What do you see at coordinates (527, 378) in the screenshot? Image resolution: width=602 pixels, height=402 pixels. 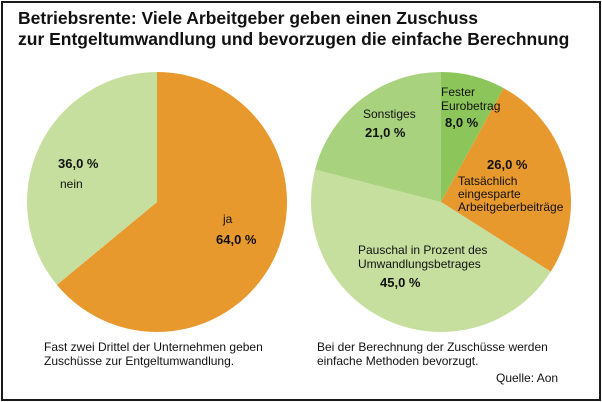 I see `source-note: Quelle: Aon` at bounding box center [527, 378].